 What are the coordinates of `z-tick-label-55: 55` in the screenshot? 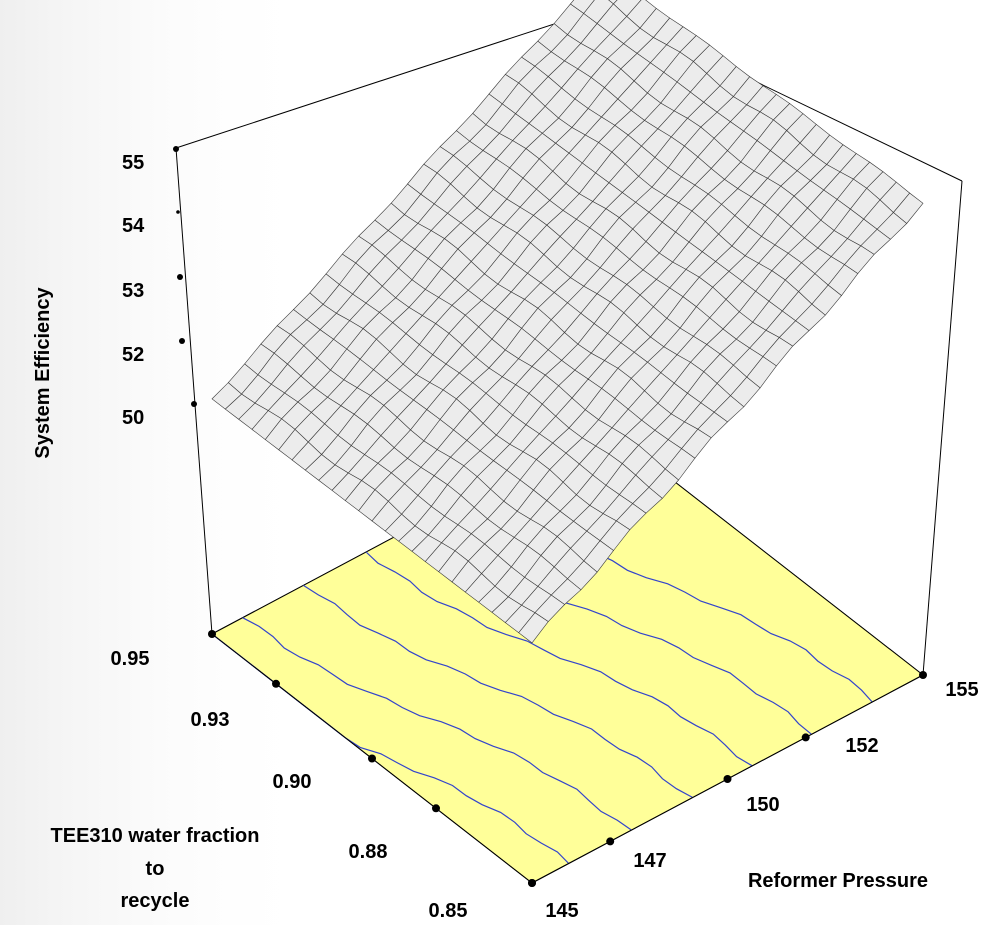 It's located at (133, 163).